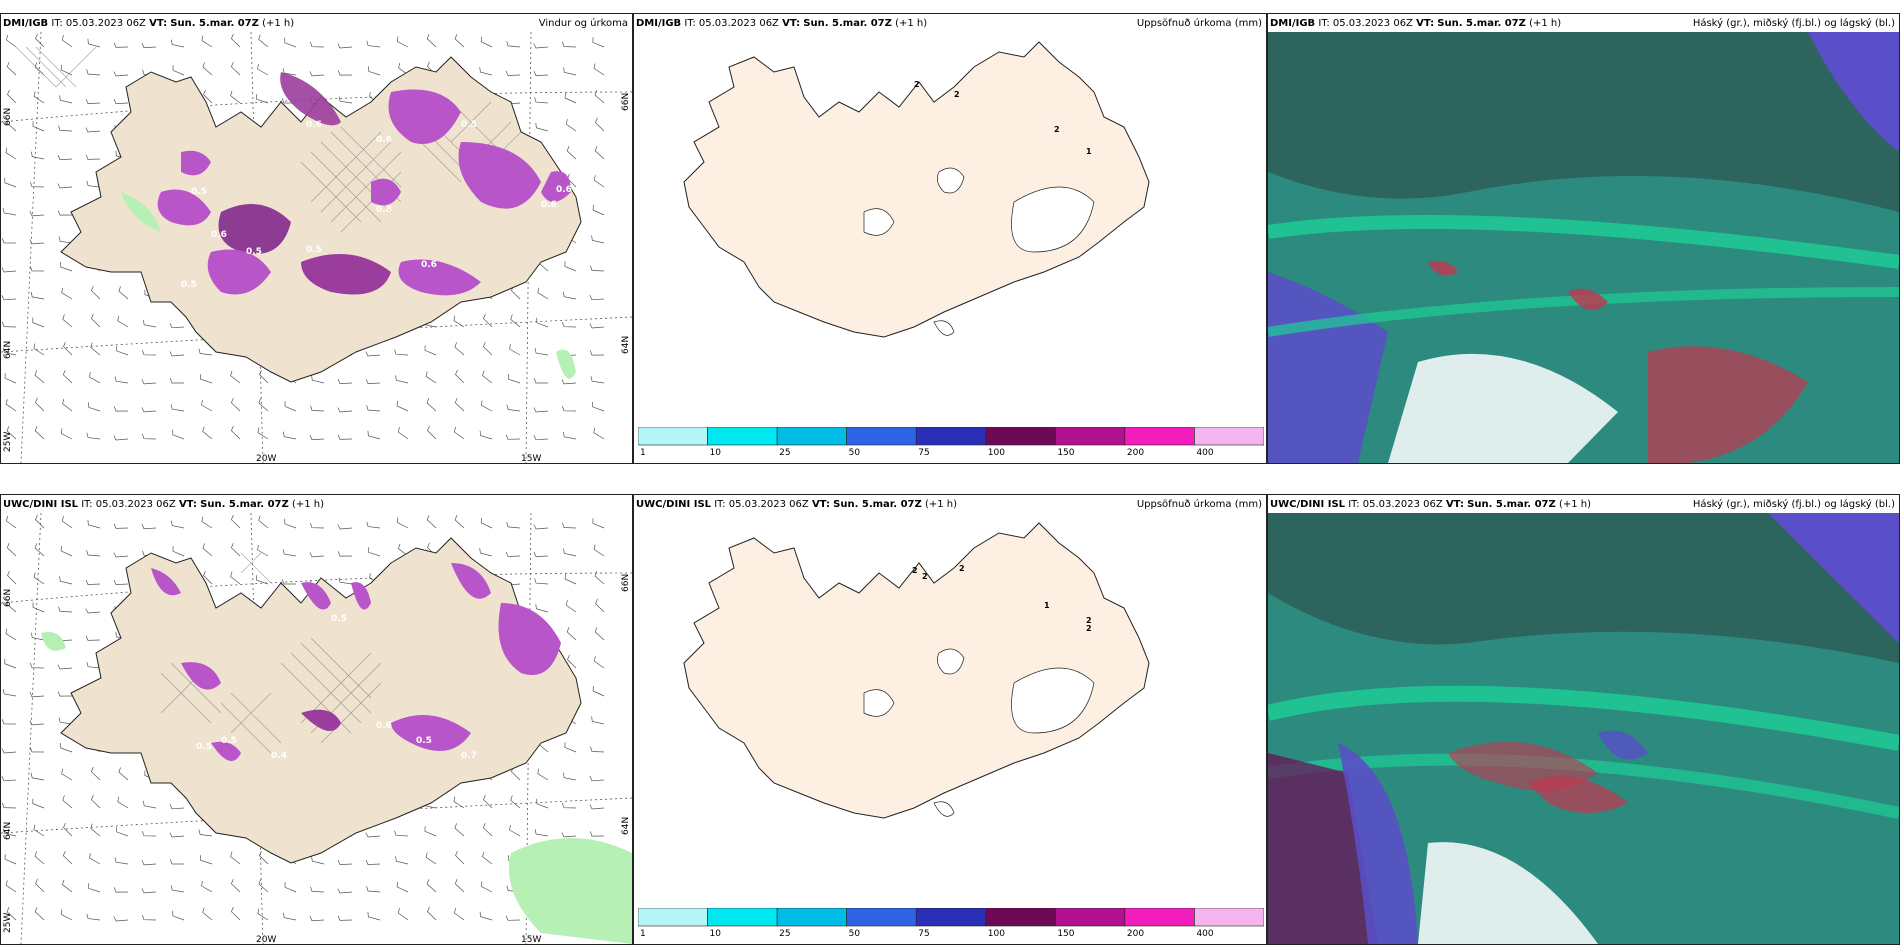 The image size is (1900, 950). What do you see at coordinates (1135, 933) in the screenshot?
I see `colorbar-tick-label: 200` at bounding box center [1135, 933].